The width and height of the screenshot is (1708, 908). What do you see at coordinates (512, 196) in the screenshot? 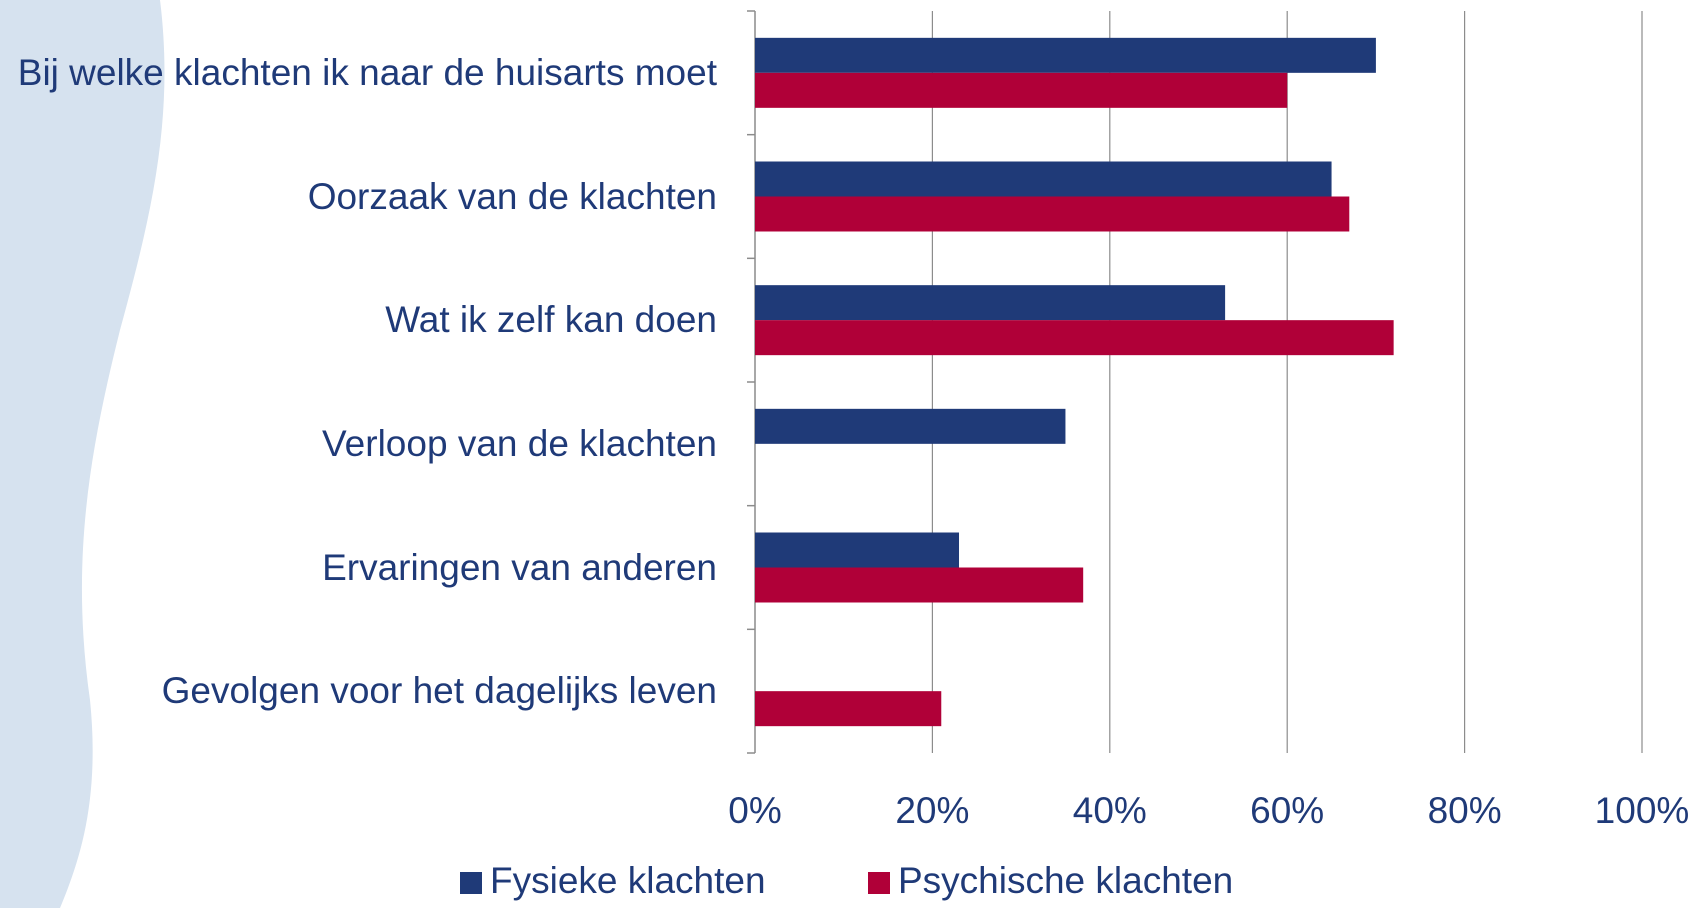
I see `y-tick-label: Oorzaak van de klachten` at bounding box center [512, 196].